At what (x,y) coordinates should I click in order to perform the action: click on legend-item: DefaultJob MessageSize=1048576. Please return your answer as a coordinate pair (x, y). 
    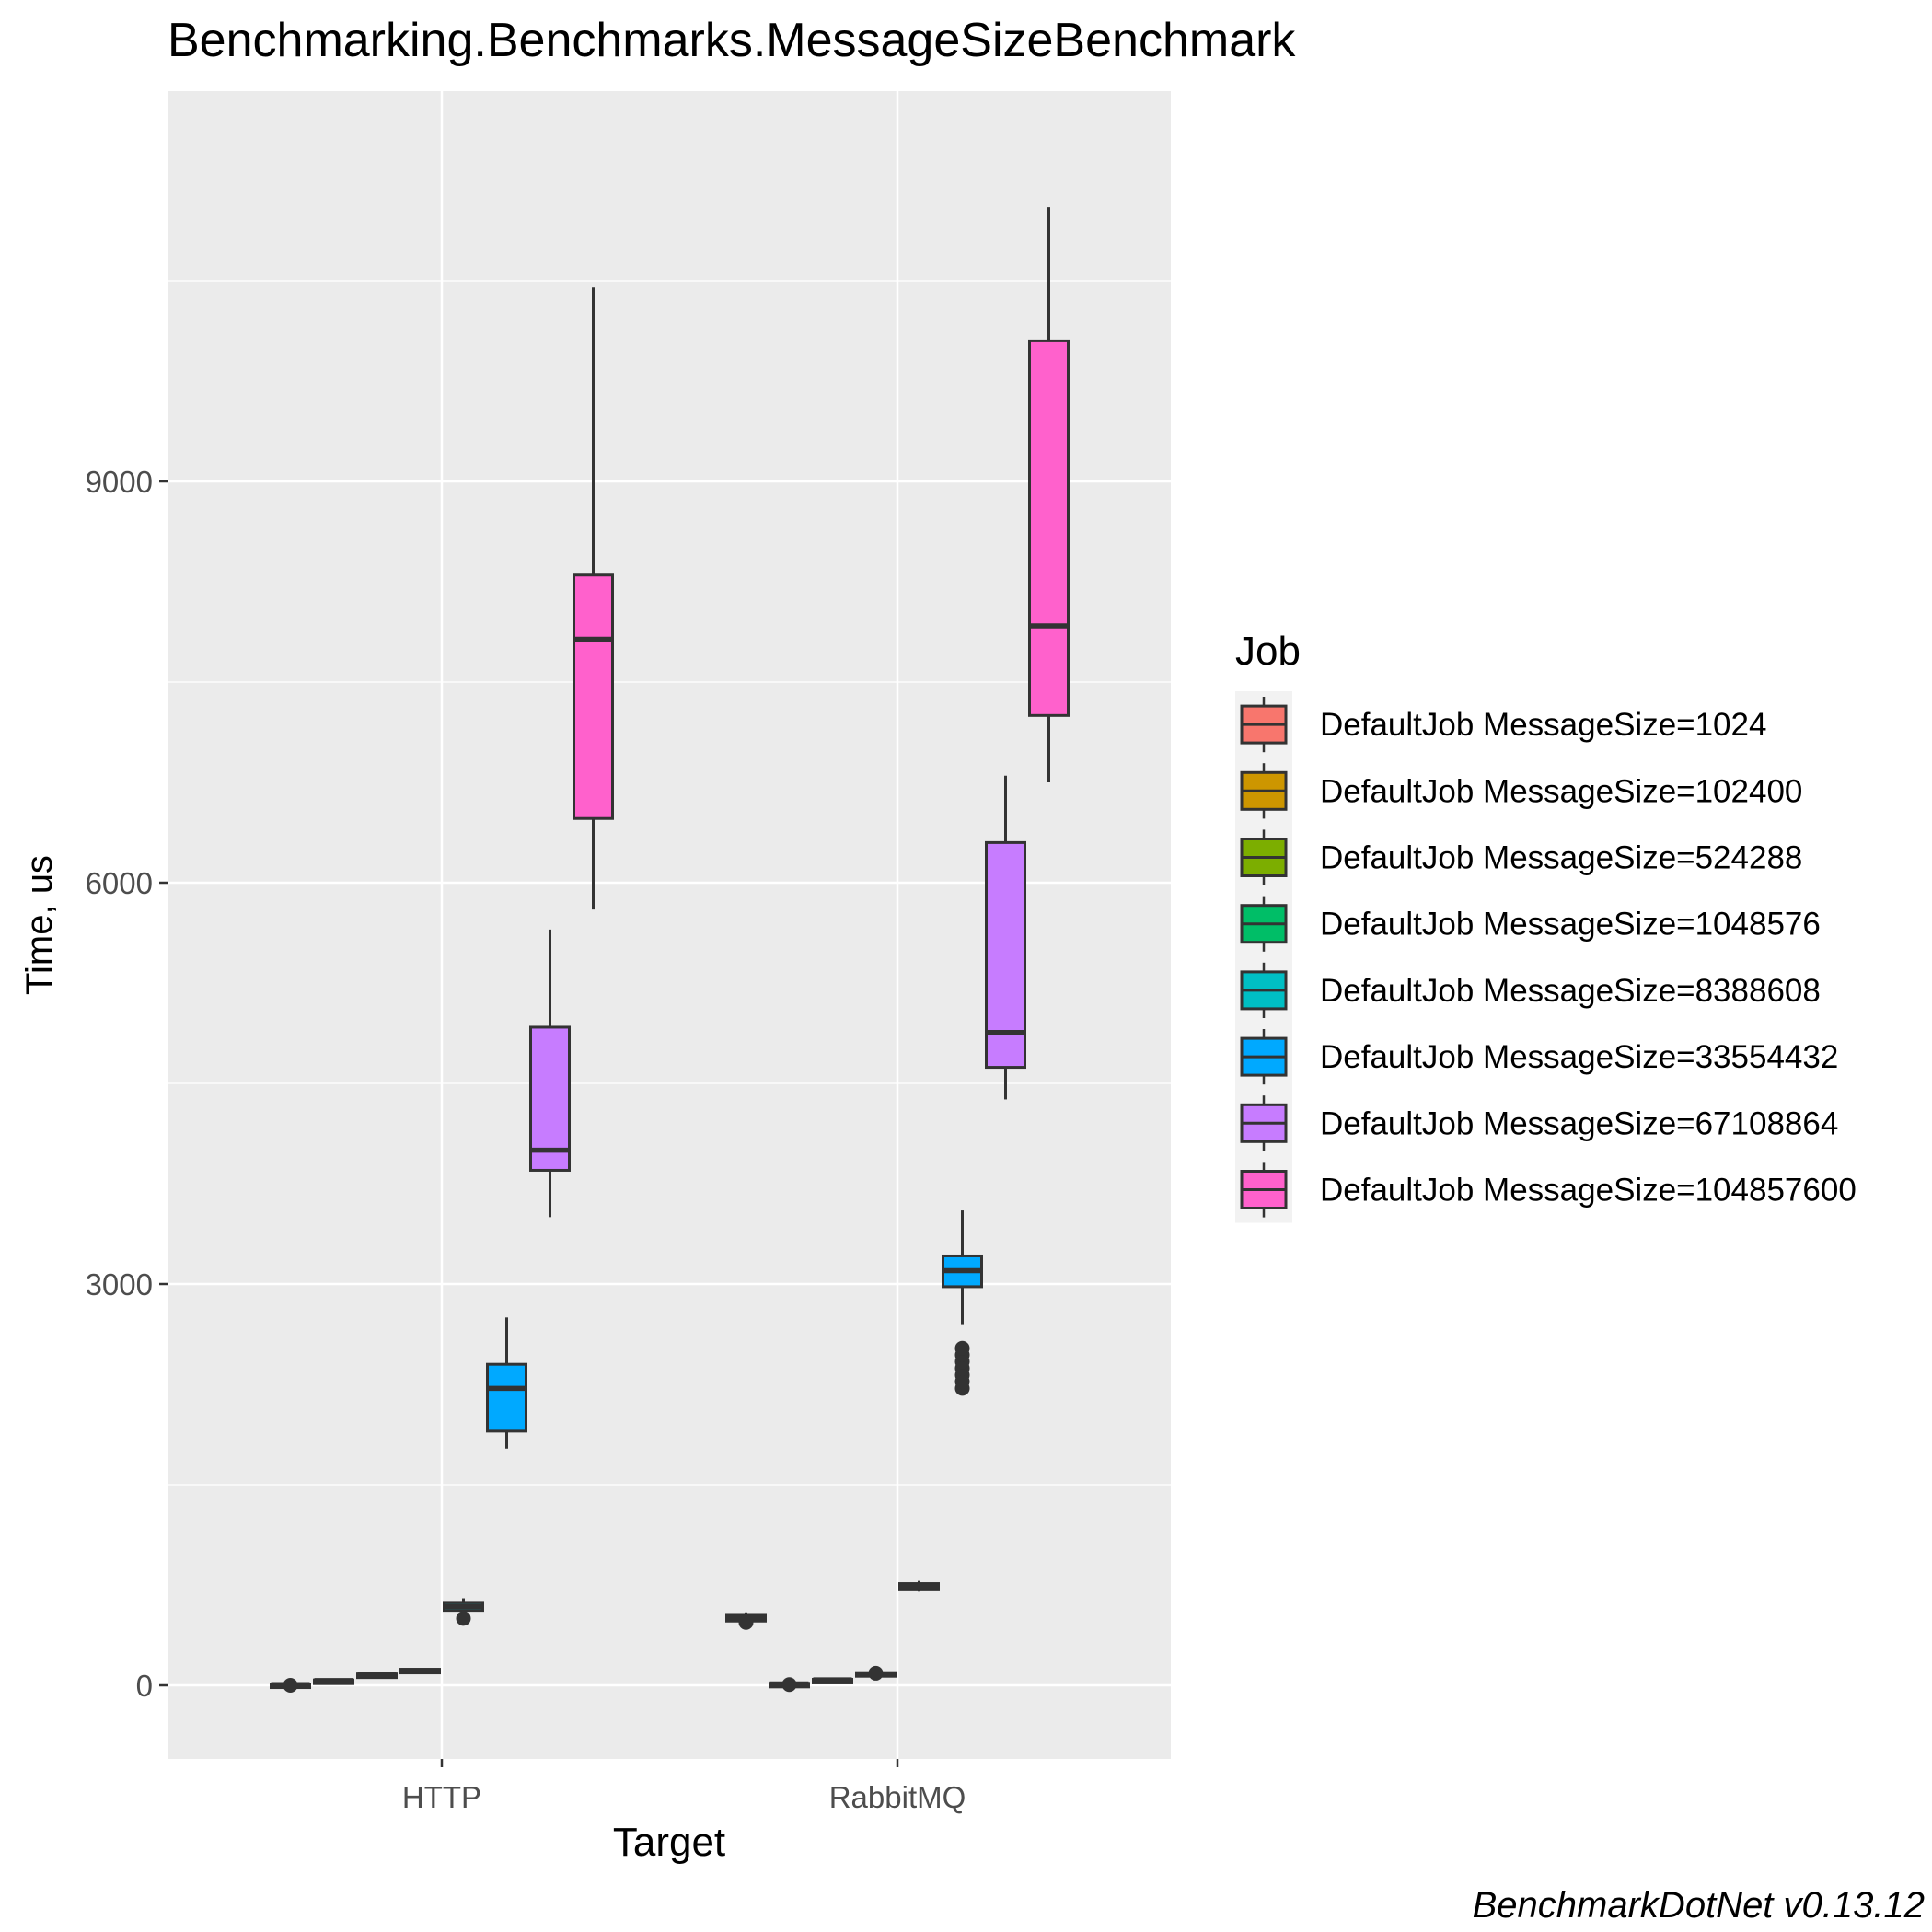
    Looking at the image, I should click on (1531, 924).